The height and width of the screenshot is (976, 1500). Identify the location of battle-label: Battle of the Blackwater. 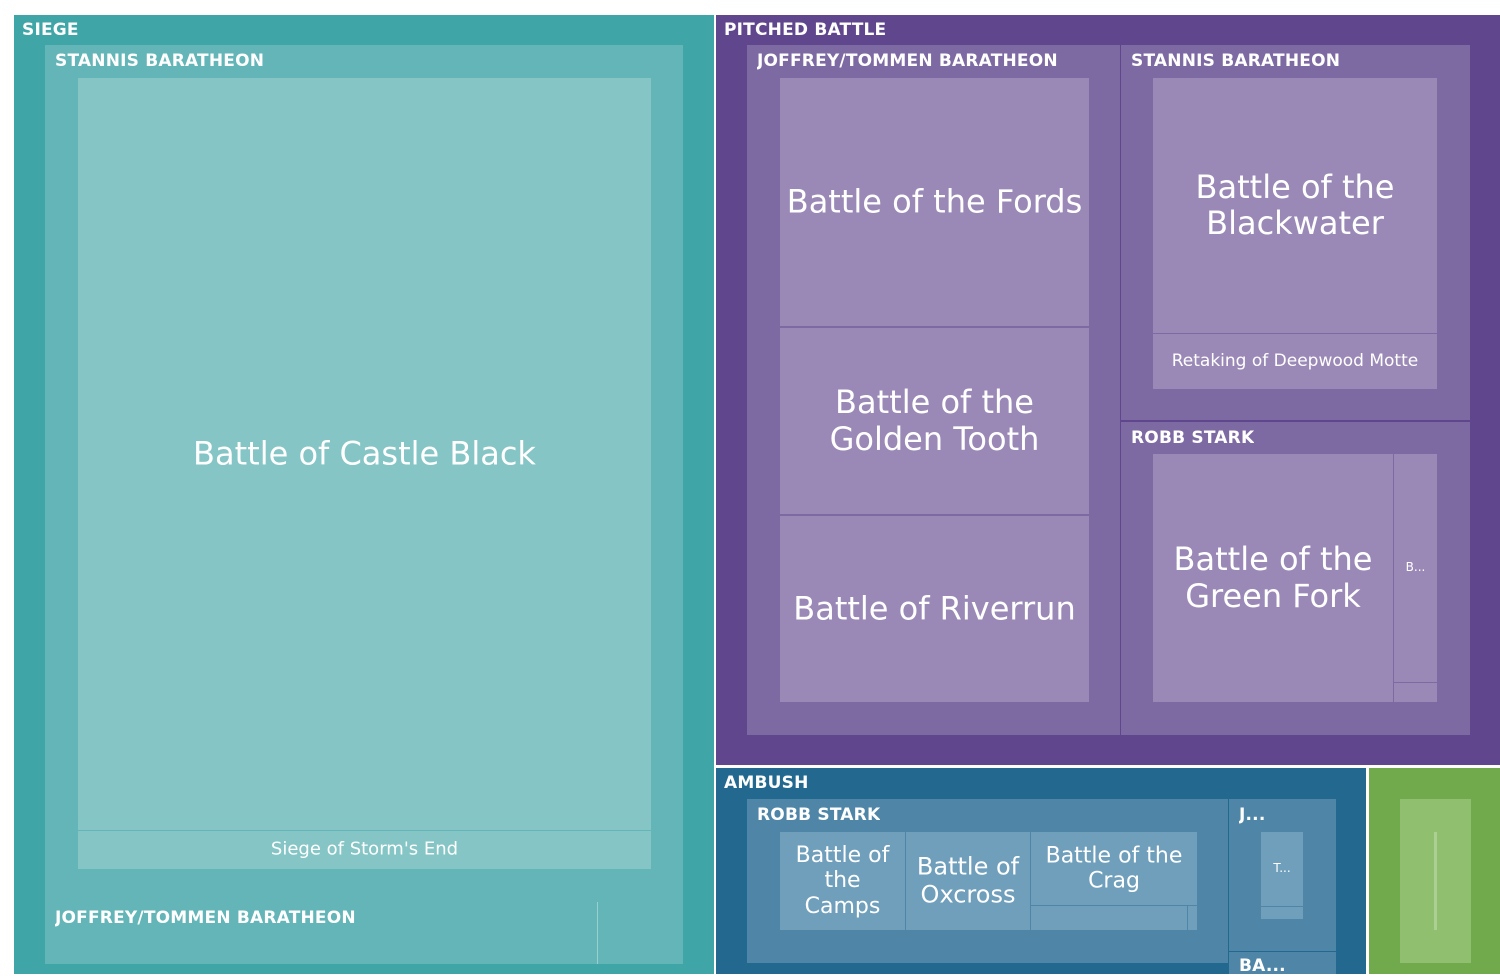
(1295, 205).